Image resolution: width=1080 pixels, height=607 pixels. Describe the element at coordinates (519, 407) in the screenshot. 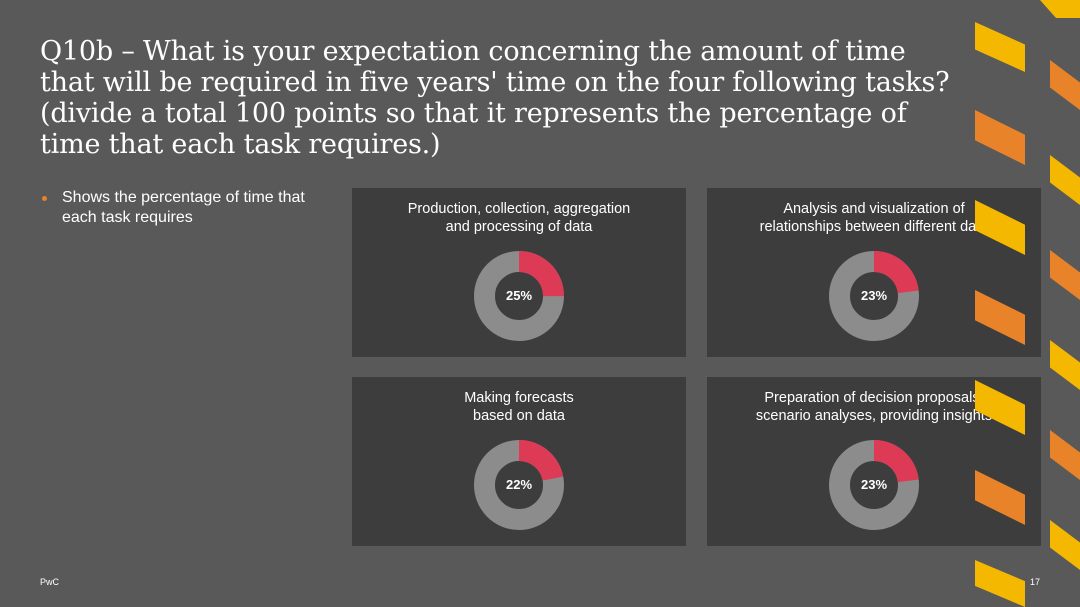

I see `donut-title: Making forecasts based on data` at that location.